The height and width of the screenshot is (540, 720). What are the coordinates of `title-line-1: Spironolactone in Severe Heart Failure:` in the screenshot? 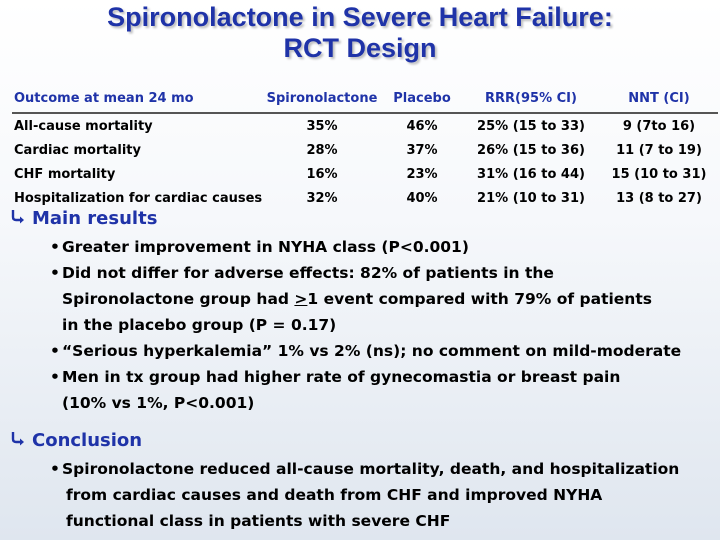 It's located at (360, 17).